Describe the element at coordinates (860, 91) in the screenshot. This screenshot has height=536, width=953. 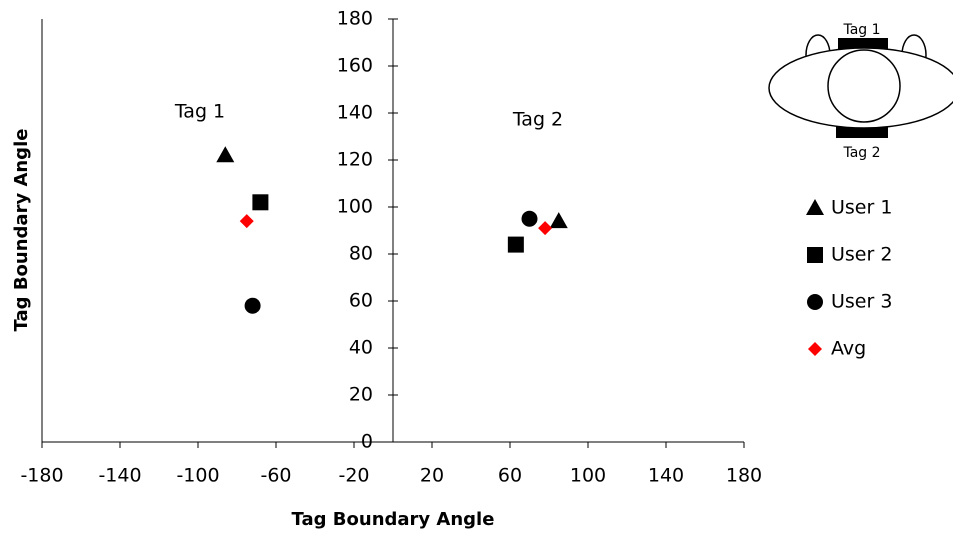
I see `diagram: Tag 1 Tag 2` at that location.